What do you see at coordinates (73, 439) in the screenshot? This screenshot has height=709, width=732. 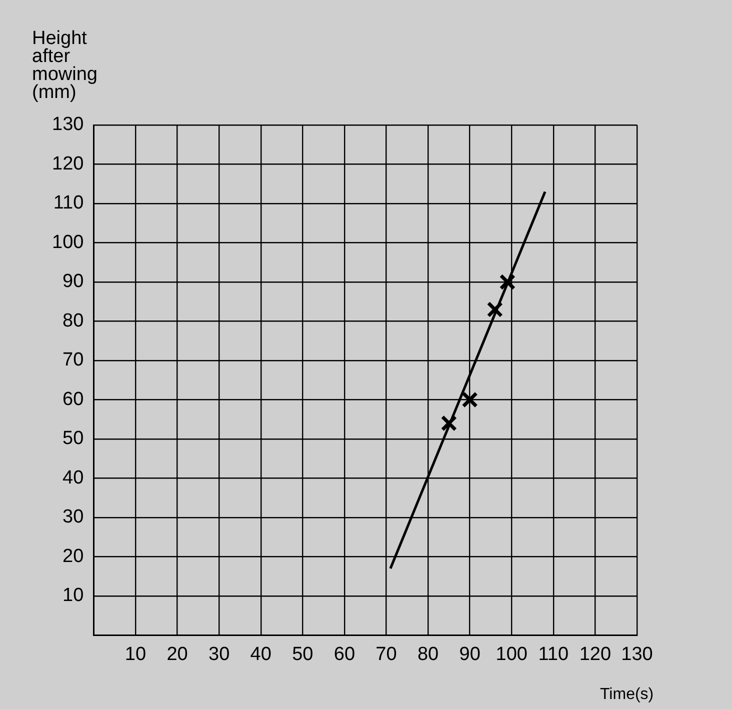 I see `y-tick-label: 50` at bounding box center [73, 439].